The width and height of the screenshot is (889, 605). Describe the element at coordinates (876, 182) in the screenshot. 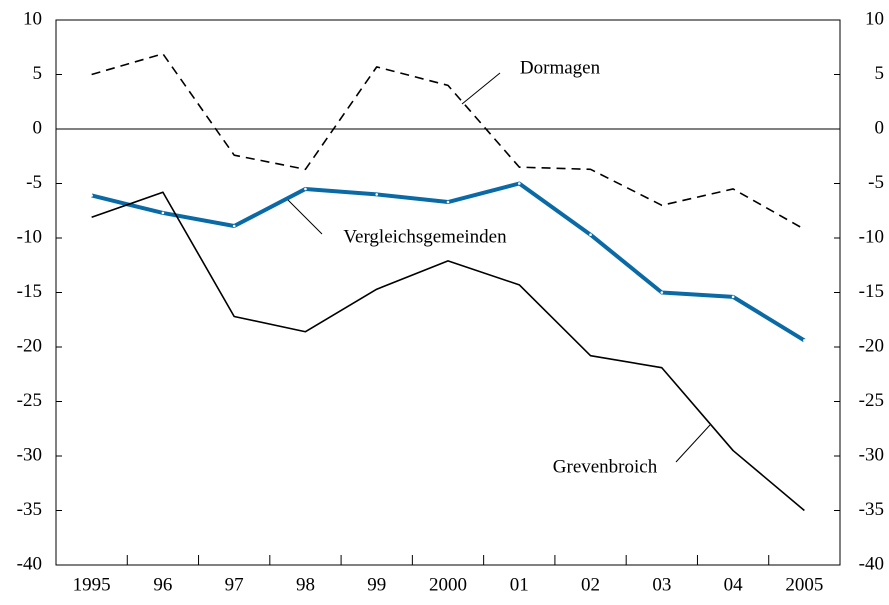

I see `y2-tick-label: -5` at that location.